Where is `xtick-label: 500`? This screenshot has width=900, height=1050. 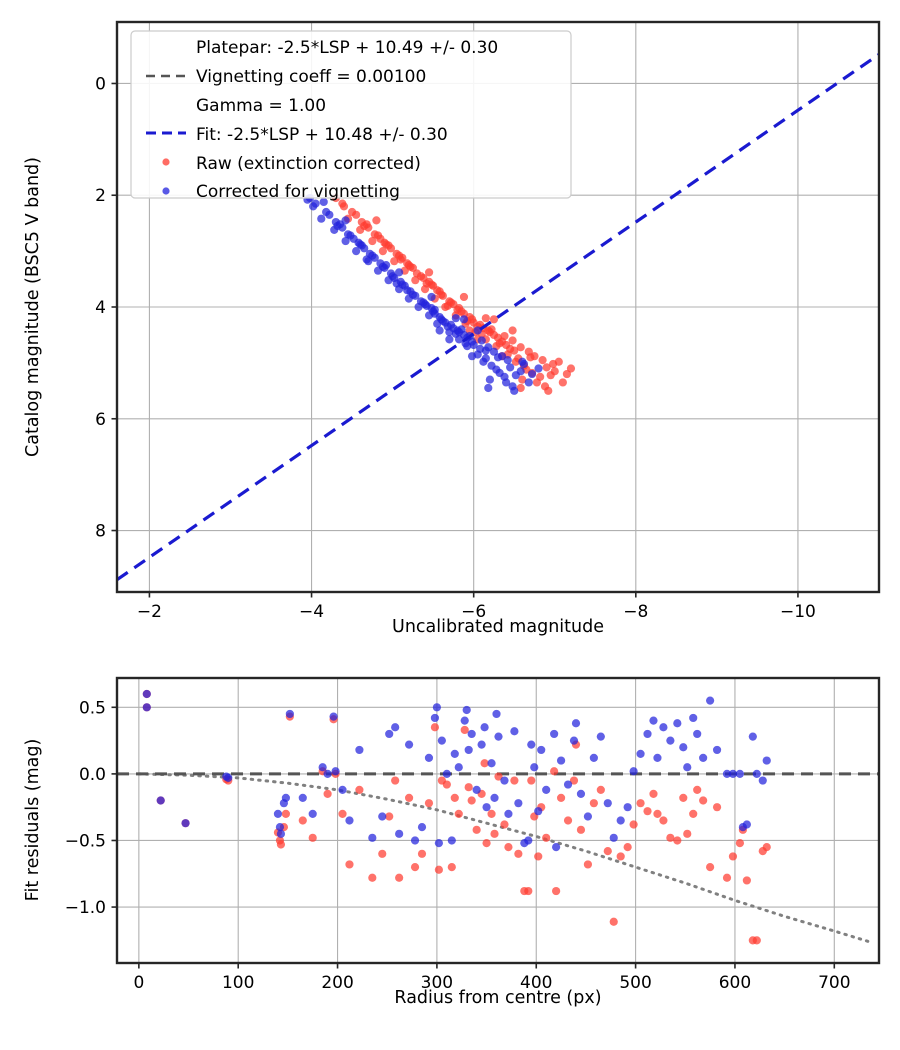 xtick-label: 500 is located at coordinates (635, 983).